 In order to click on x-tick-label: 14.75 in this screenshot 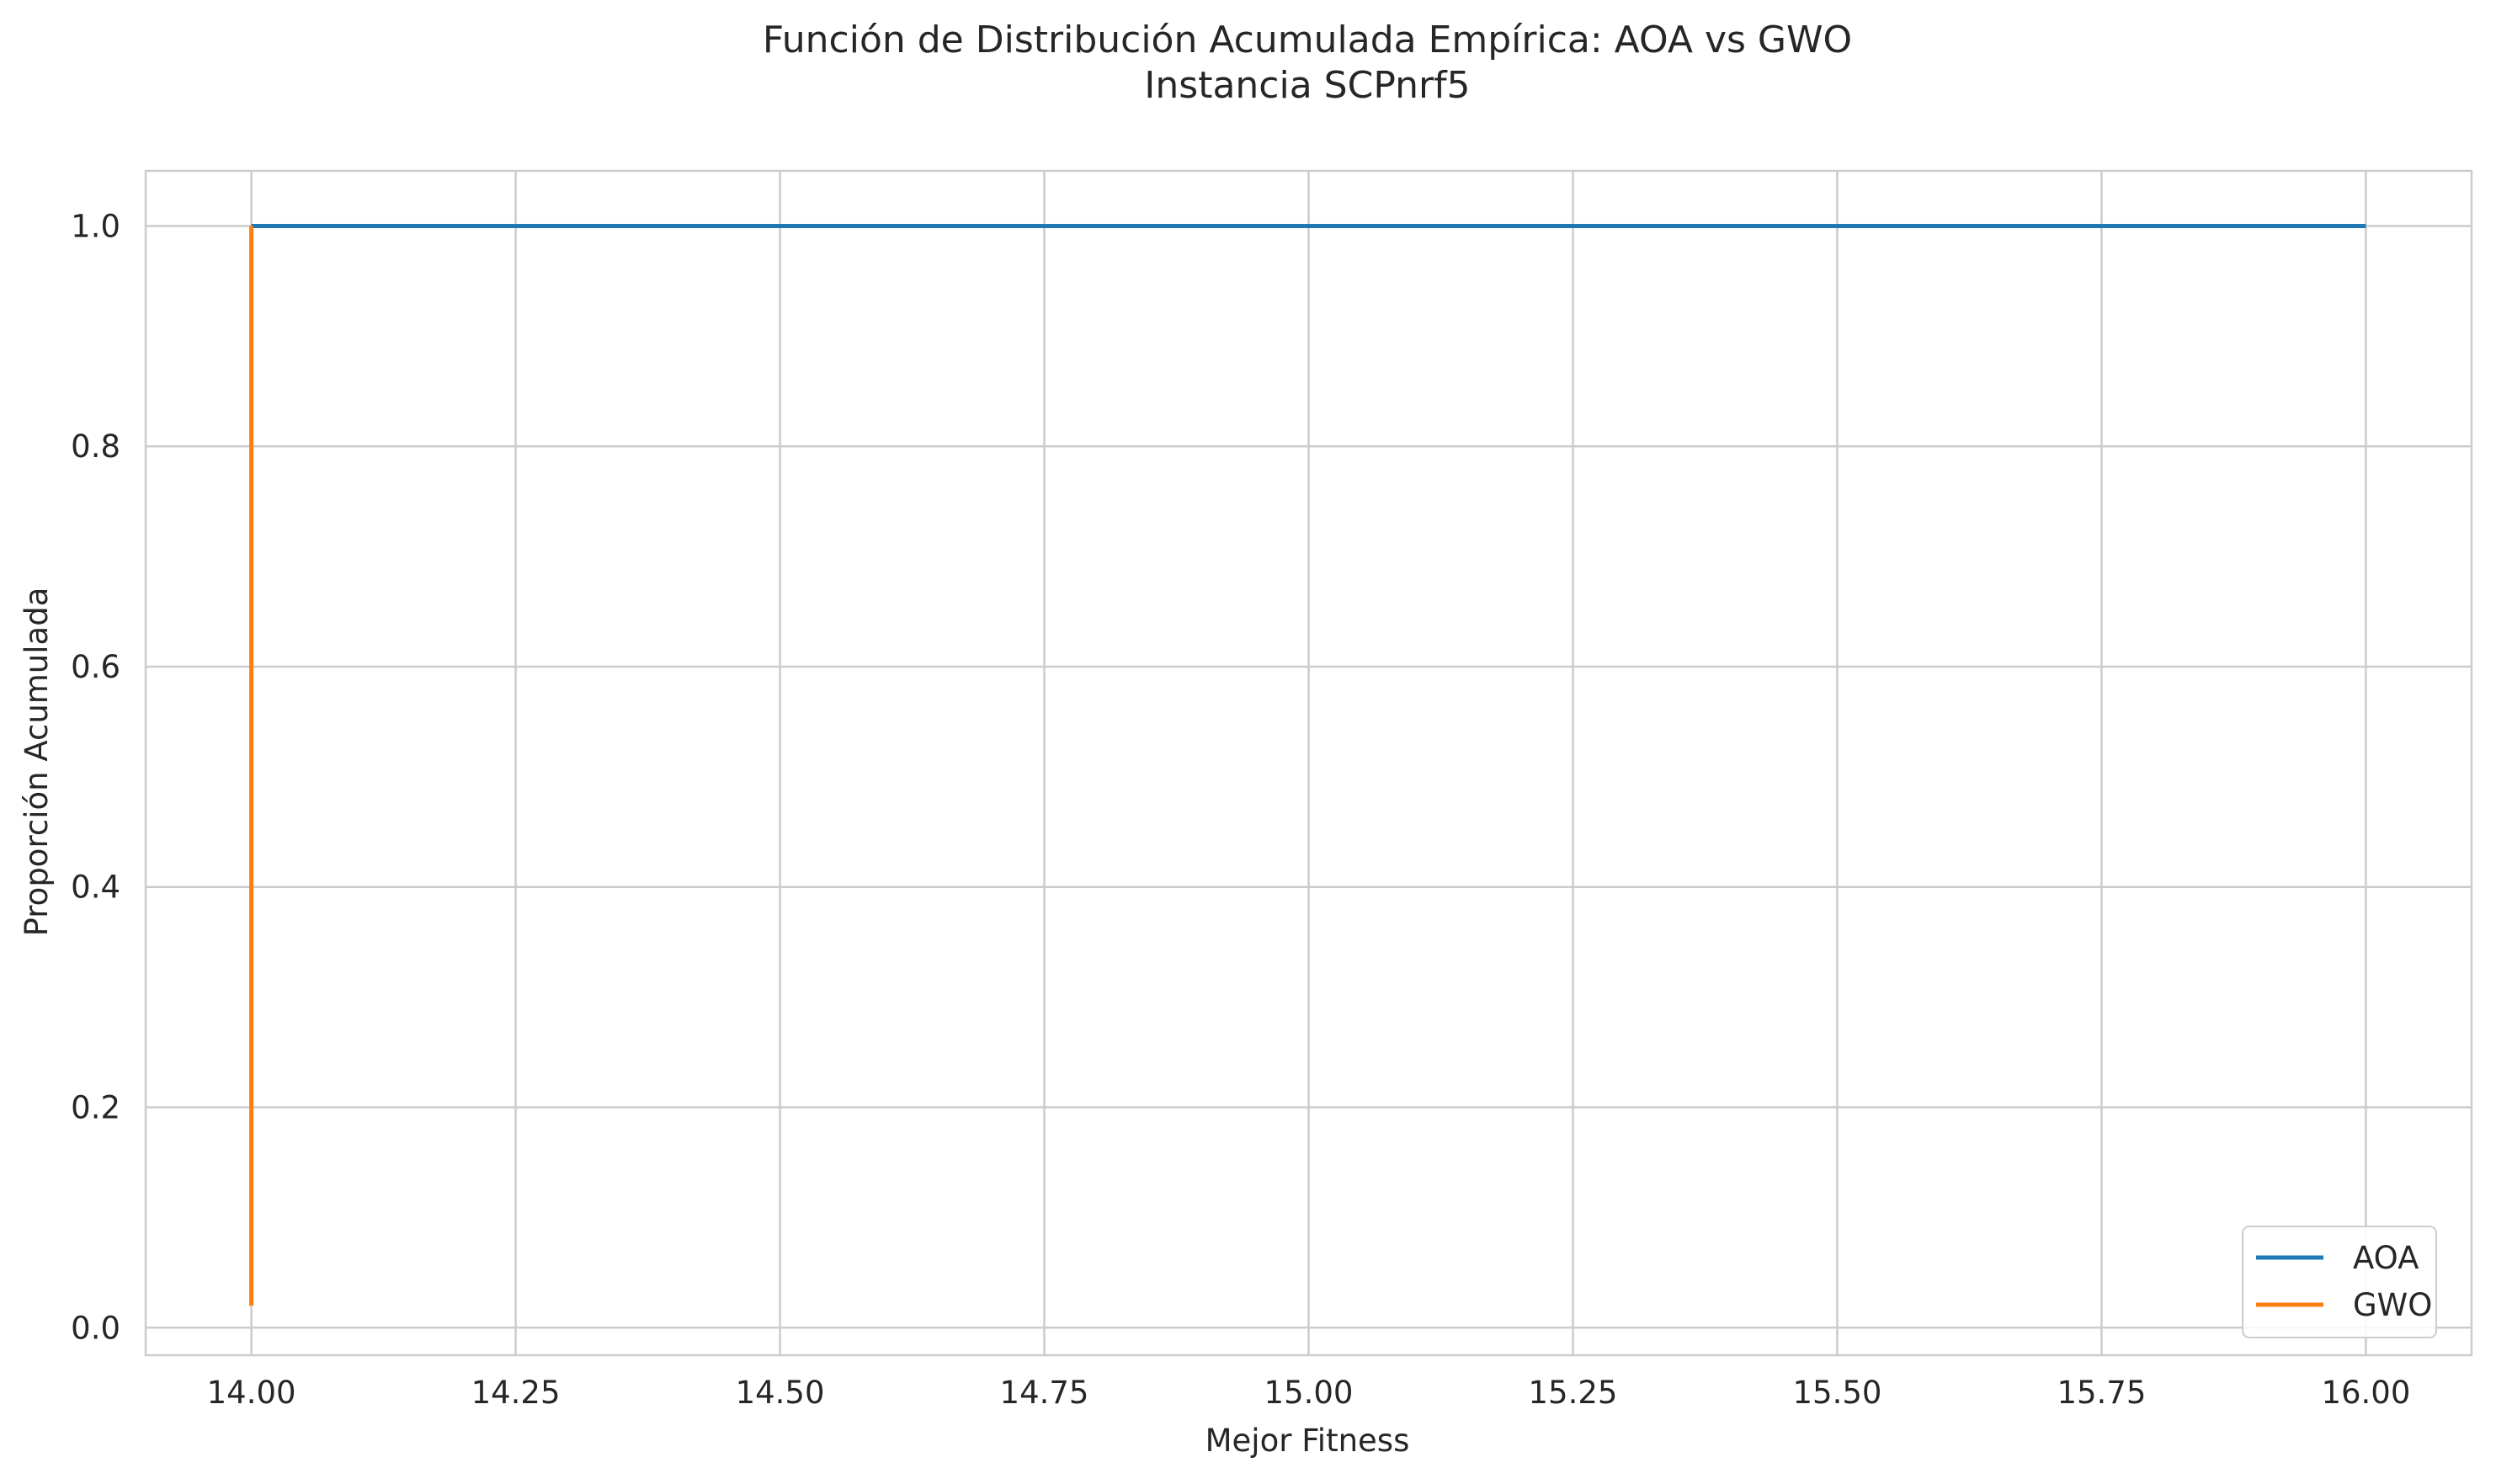, I will do `click(1044, 1393)`.